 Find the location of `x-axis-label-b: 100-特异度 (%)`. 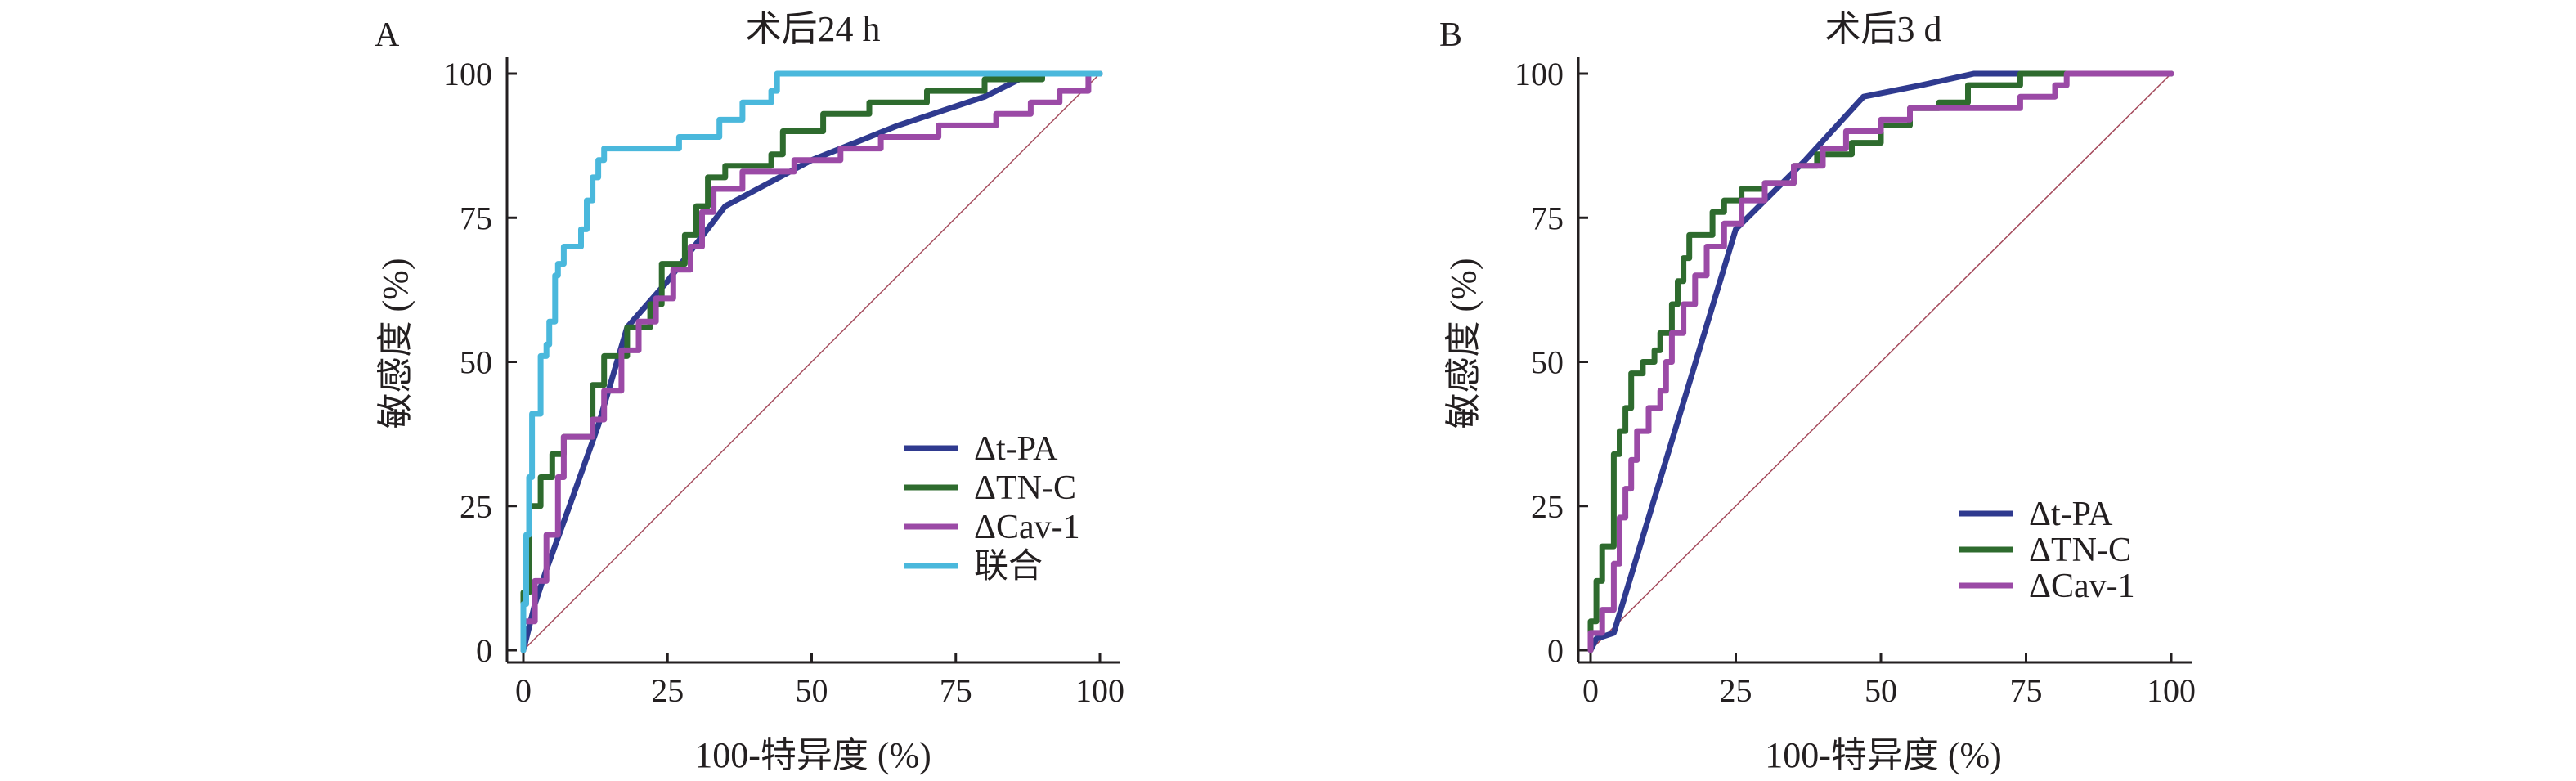

x-axis-label-b: 100-特异度 (%) is located at coordinates (1883, 755).